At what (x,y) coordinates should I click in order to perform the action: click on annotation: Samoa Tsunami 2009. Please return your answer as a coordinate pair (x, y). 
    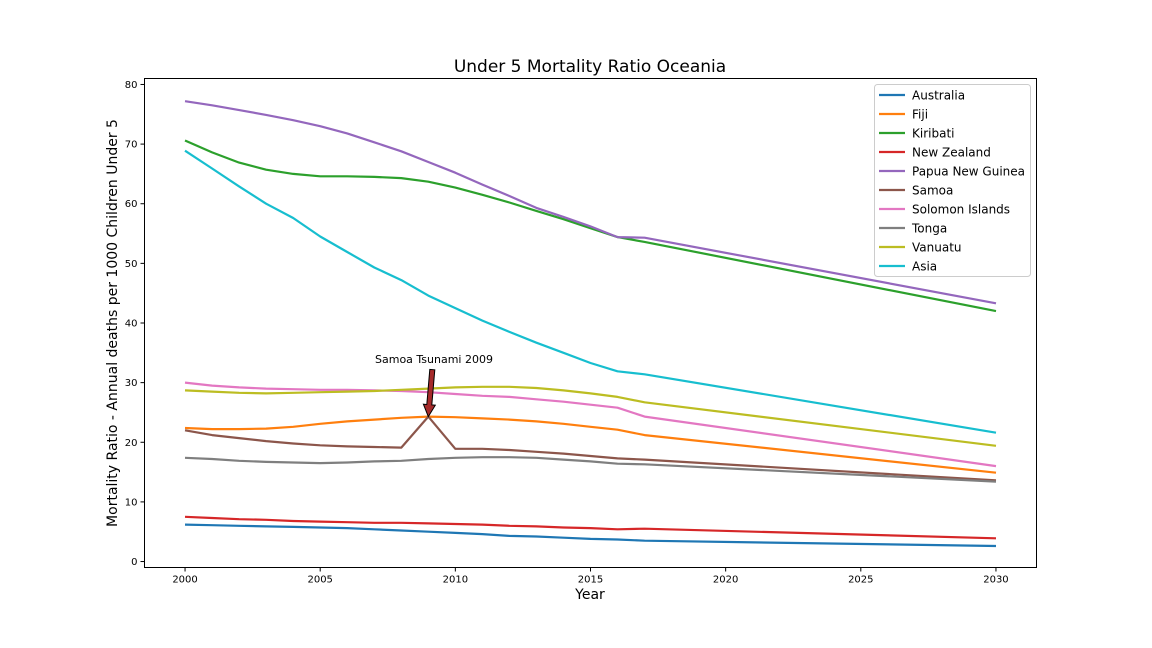
    Looking at the image, I should click on (434, 385).